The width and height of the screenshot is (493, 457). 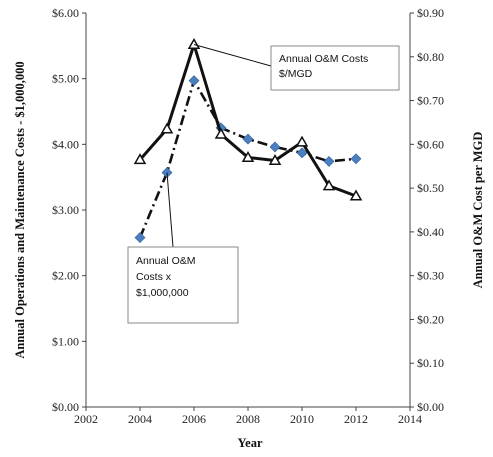 What do you see at coordinates (302, 419) in the screenshot?
I see `x-tick-label: 2010` at bounding box center [302, 419].